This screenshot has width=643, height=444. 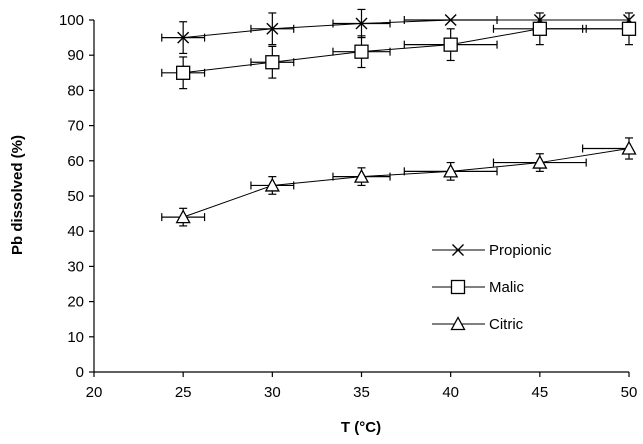 I want to click on y-tick-label: 10, so click(x=75, y=337).